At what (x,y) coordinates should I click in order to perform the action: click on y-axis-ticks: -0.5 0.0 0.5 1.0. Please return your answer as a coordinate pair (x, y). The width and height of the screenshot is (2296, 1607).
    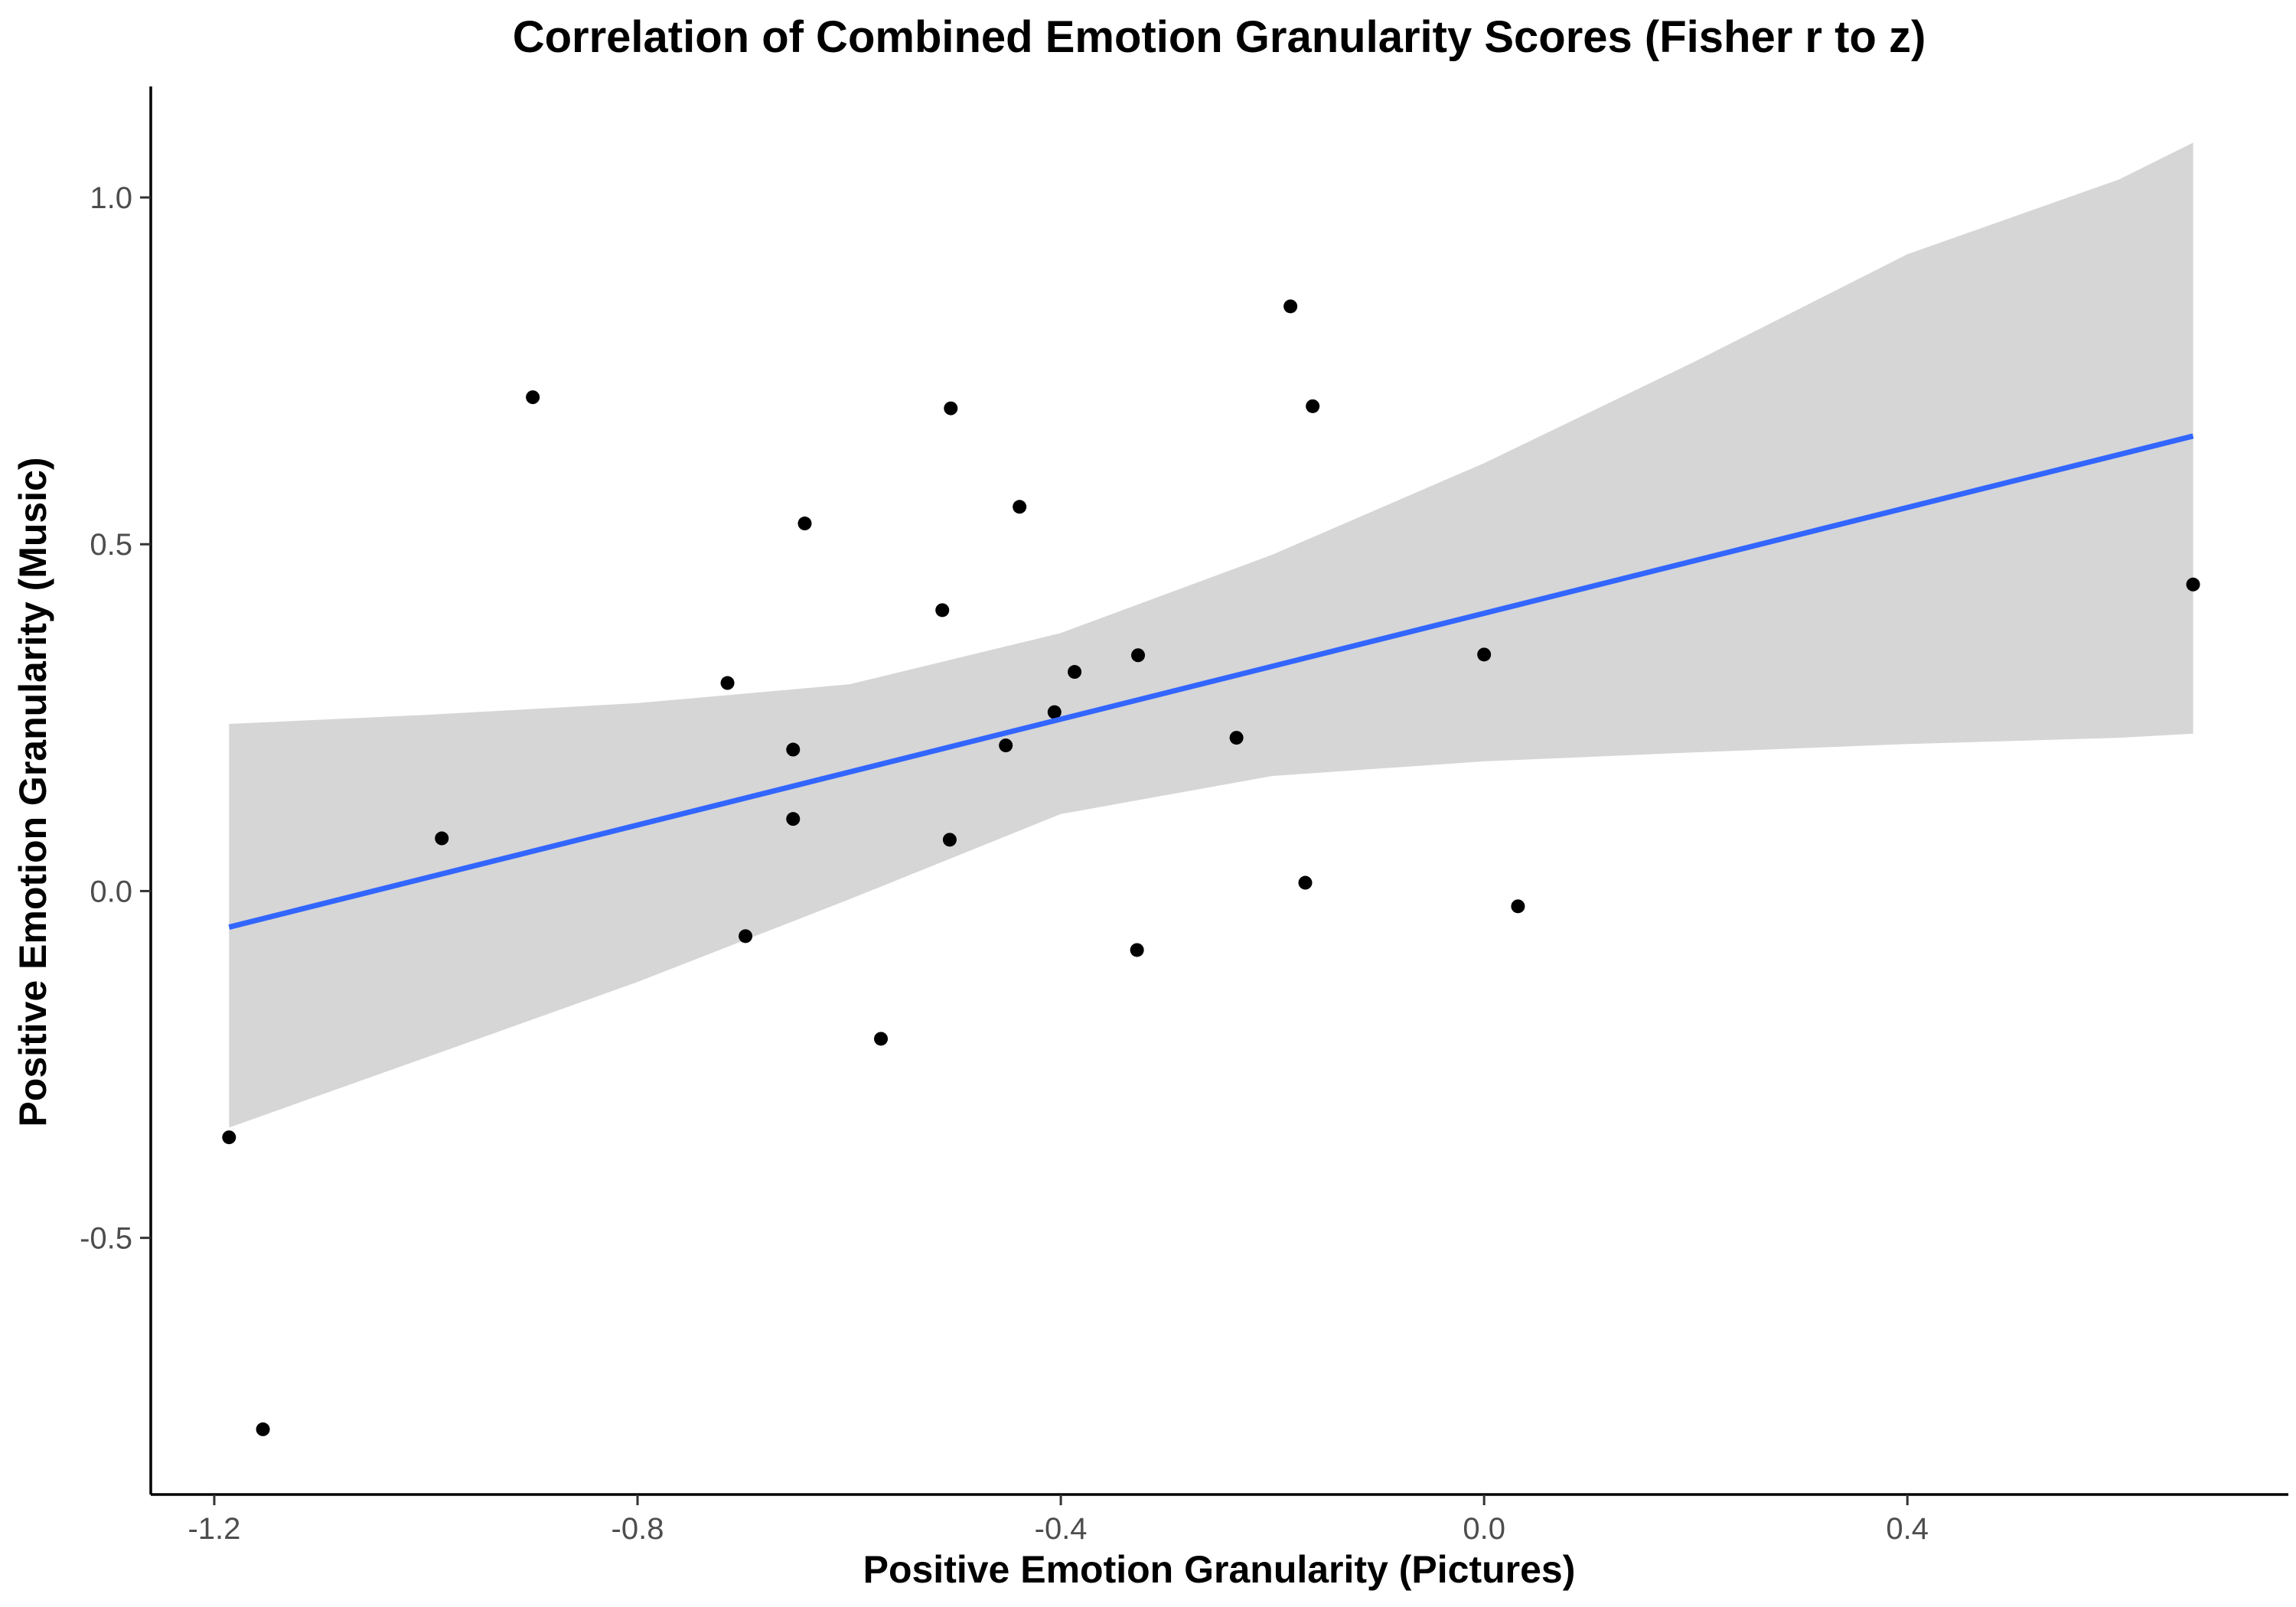
    Looking at the image, I should click on (115, 718).